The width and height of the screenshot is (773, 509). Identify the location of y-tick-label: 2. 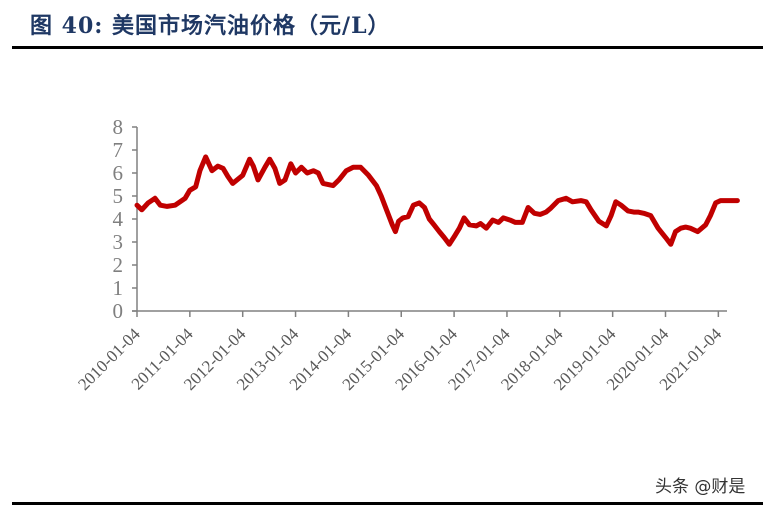
(118, 265).